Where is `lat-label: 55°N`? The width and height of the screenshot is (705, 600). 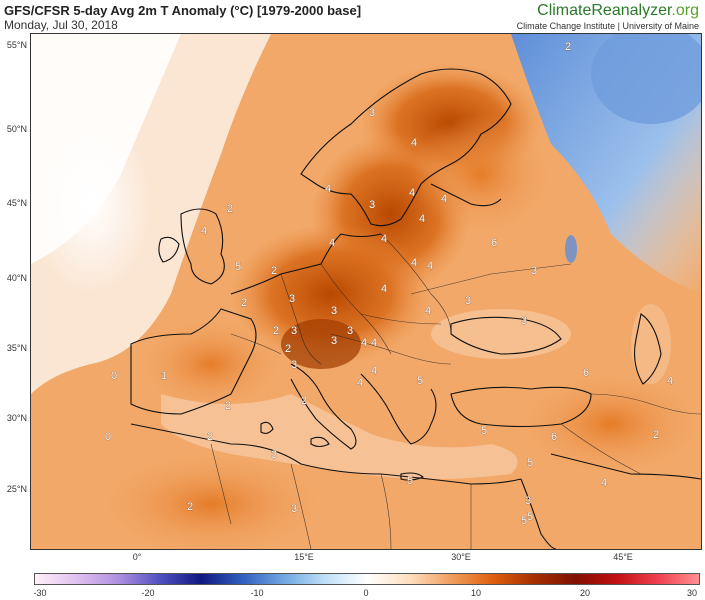
lat-label: 55°N is located at coordinates (16, 45).